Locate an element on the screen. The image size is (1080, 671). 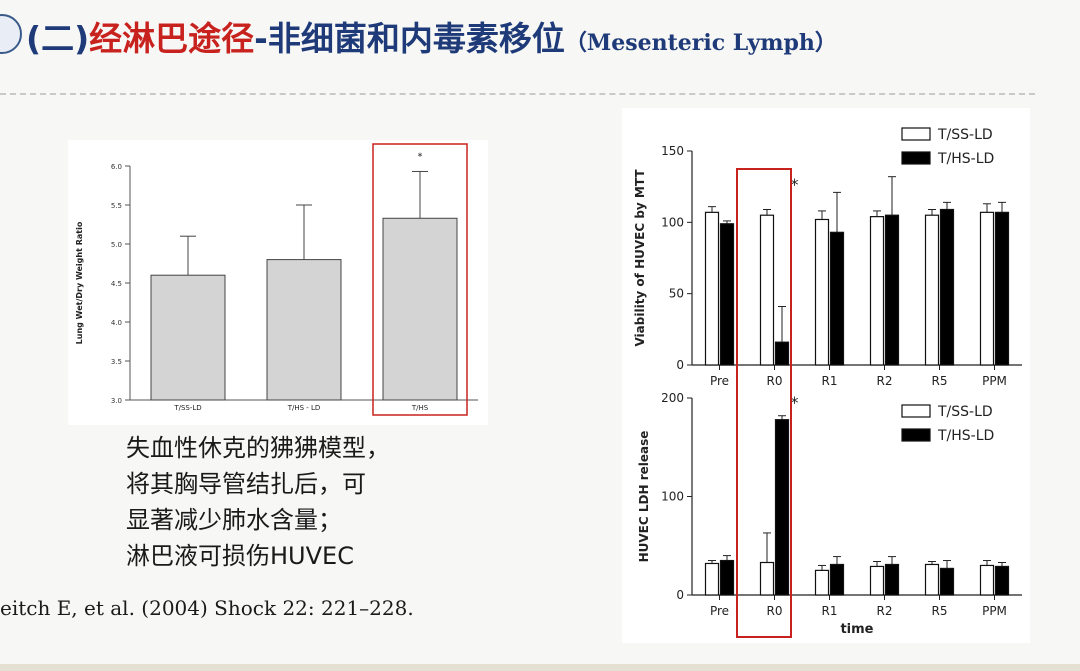
y-tick-label: 5.0 is located at coordinates (116, 245).